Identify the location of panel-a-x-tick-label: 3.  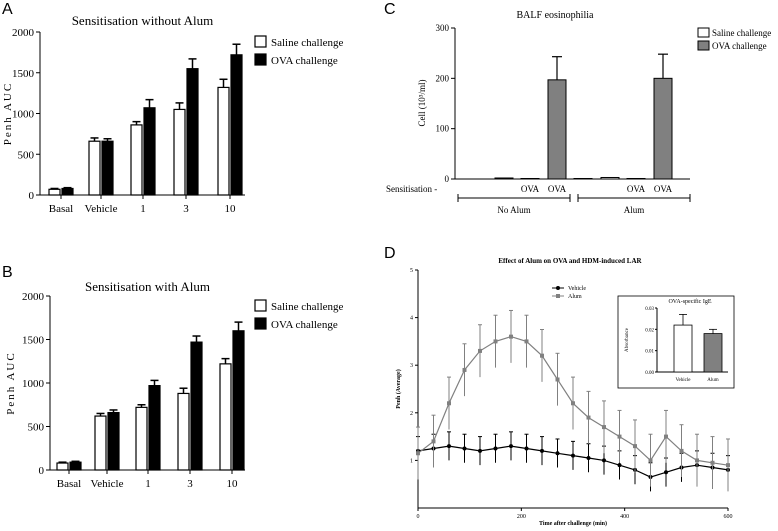
(186, 209).